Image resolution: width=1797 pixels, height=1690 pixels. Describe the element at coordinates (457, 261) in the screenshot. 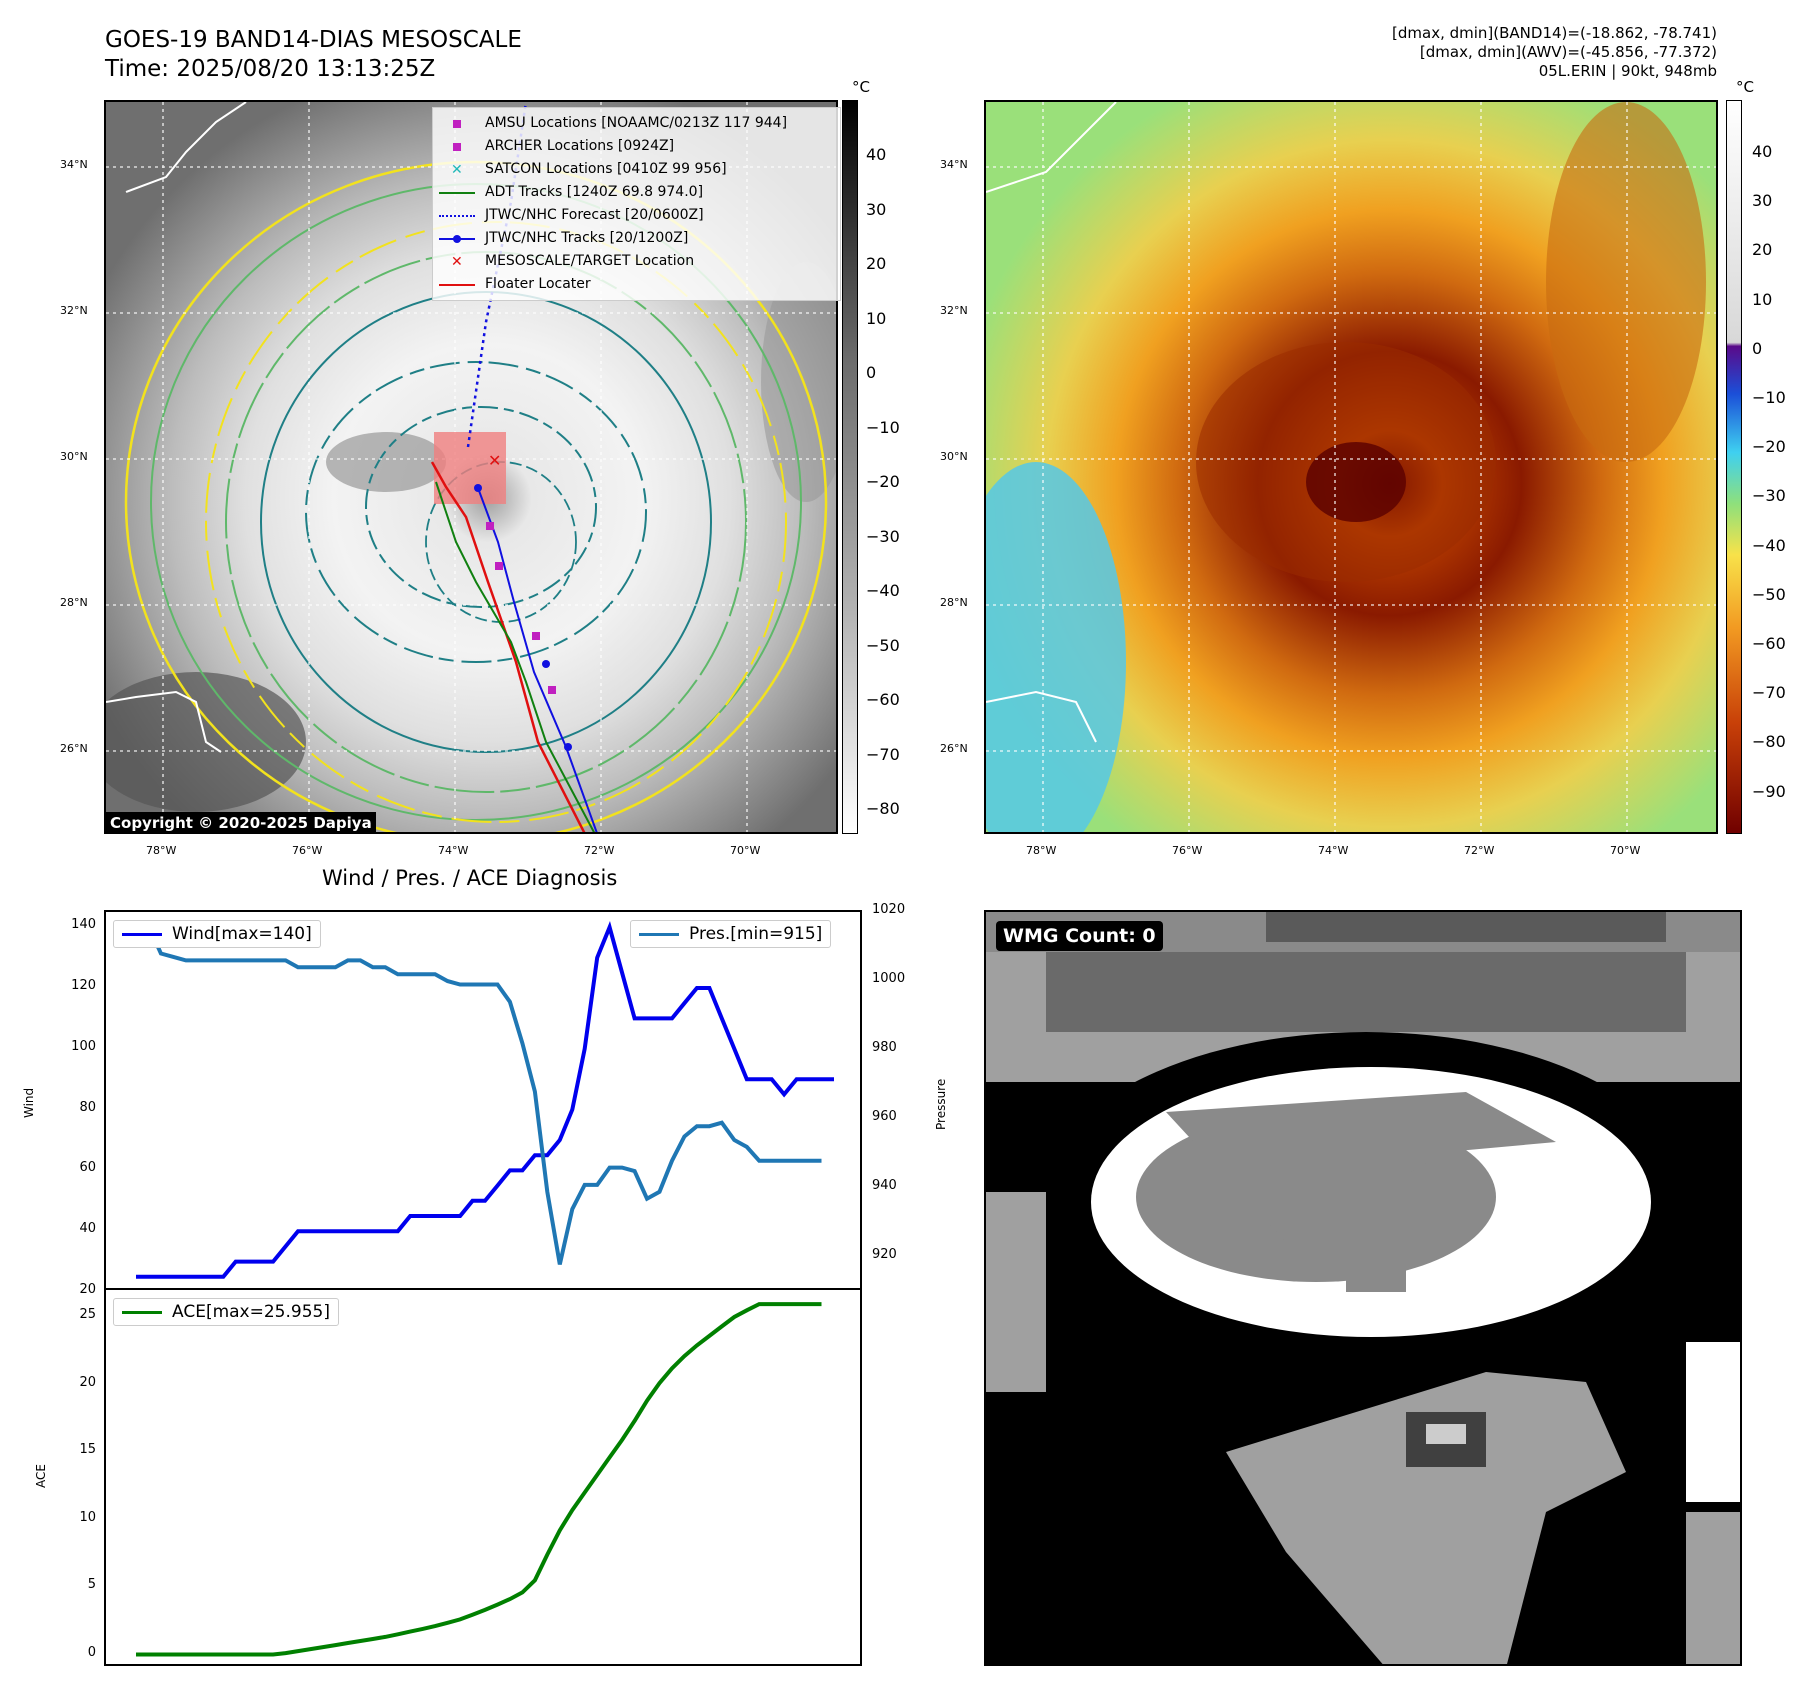

I see `red-x-icon: ✕` at that location.